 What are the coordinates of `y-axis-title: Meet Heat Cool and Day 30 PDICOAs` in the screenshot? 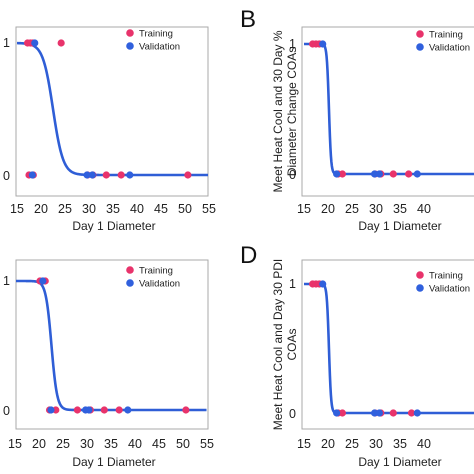 It's located at (285, 344).